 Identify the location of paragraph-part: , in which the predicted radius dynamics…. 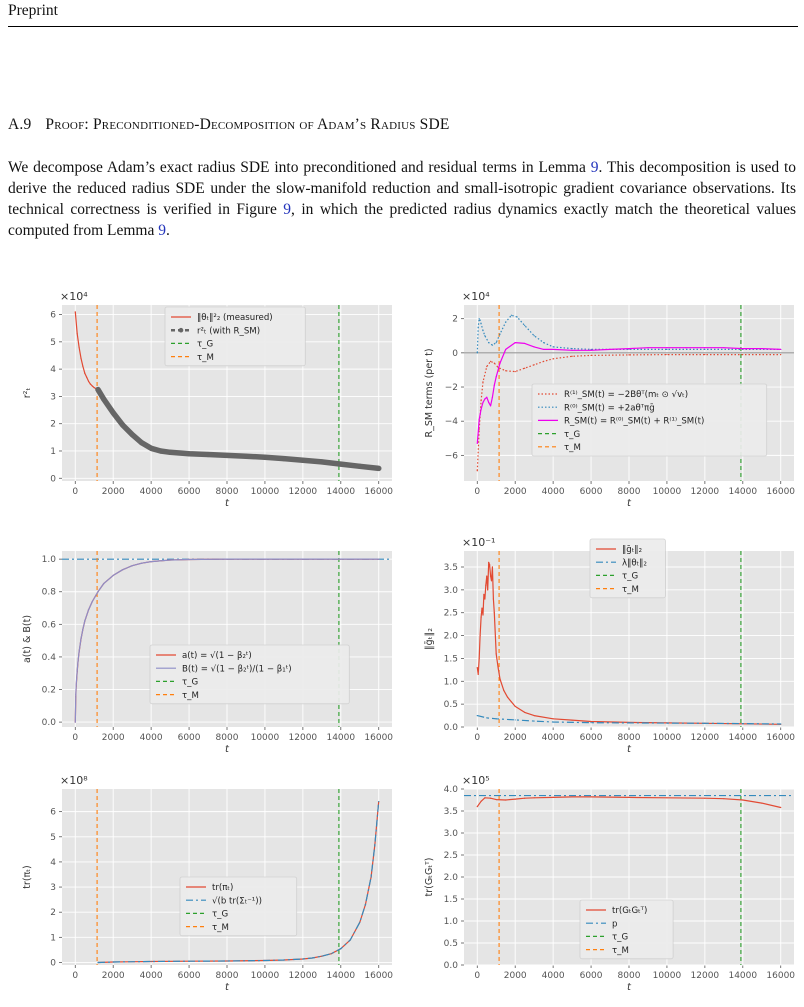
(402, 220).